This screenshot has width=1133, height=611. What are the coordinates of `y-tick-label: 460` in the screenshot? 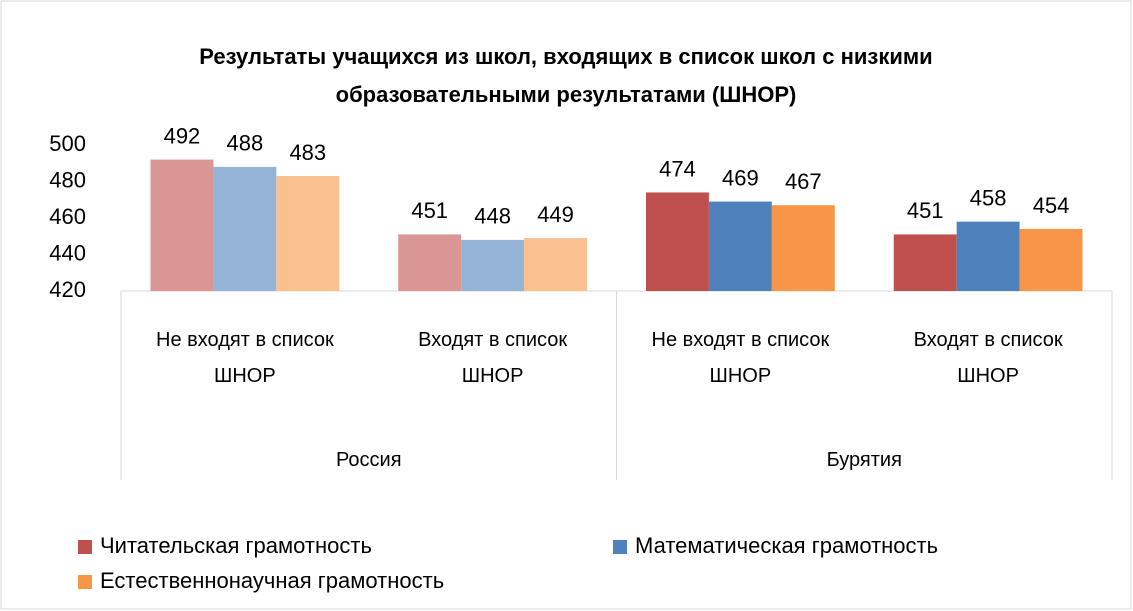 It's located at (67, 216).